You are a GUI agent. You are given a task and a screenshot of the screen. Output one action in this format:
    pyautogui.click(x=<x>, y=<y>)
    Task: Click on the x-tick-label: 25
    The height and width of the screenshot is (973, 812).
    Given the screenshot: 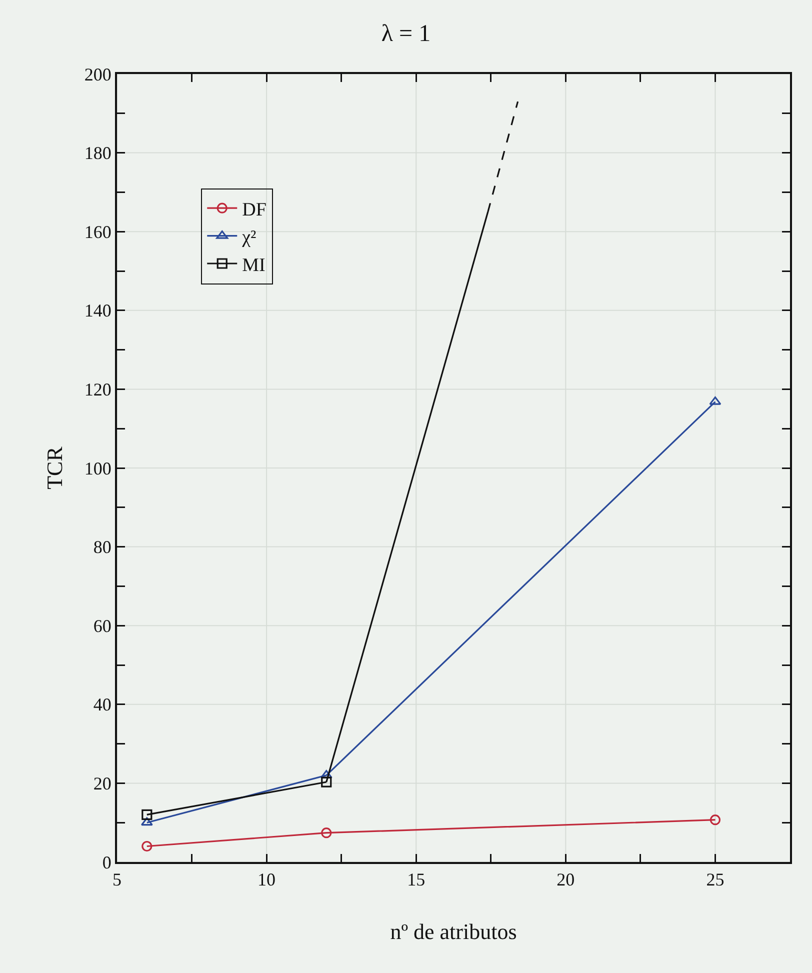 What is the action you would take?
    pyautogui.click(x=715, y=880)
    